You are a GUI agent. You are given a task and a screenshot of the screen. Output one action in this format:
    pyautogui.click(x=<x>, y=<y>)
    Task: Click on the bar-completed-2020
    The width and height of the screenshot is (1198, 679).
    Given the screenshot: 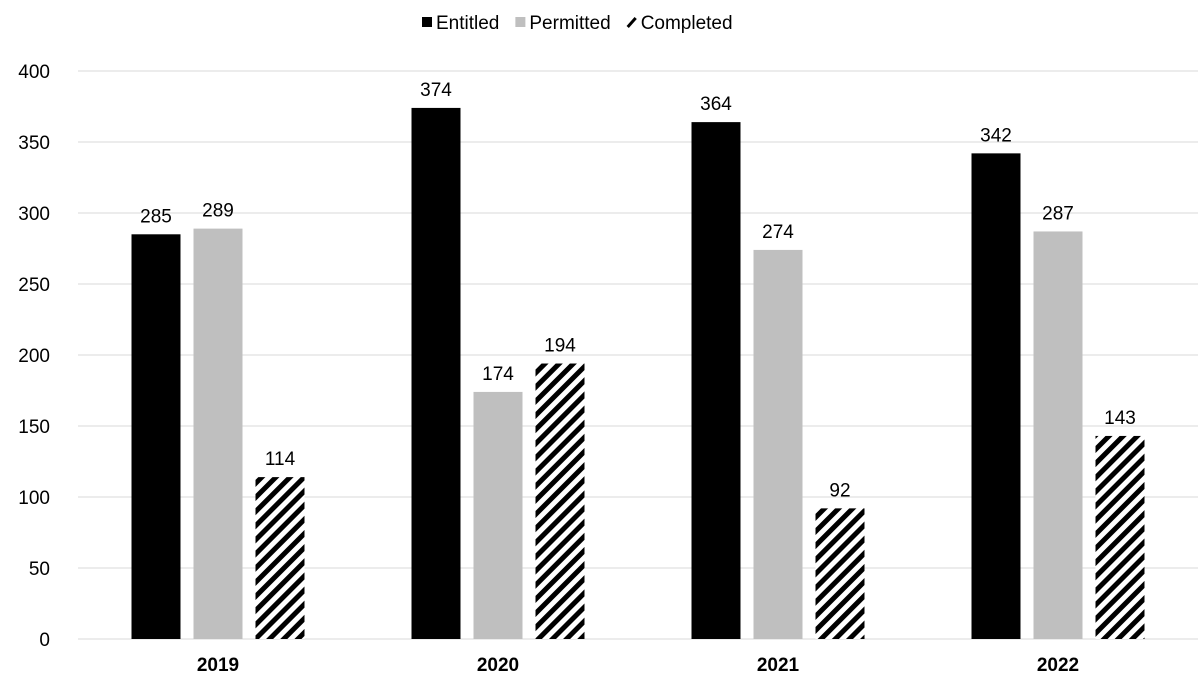 What is the action you would take?
    pyautogui.click(x=560, y=501)
    